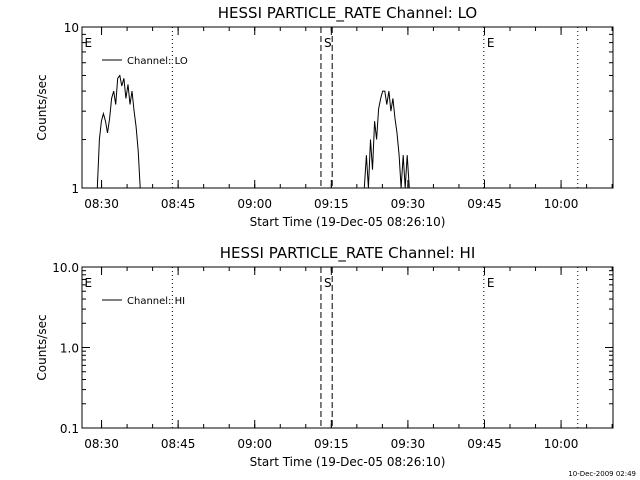 This screenshot has height=480, width=640. Describe the element at coordinates (69, 349) in the screenshot. I see `y-tick-label: 1.0` at that location.